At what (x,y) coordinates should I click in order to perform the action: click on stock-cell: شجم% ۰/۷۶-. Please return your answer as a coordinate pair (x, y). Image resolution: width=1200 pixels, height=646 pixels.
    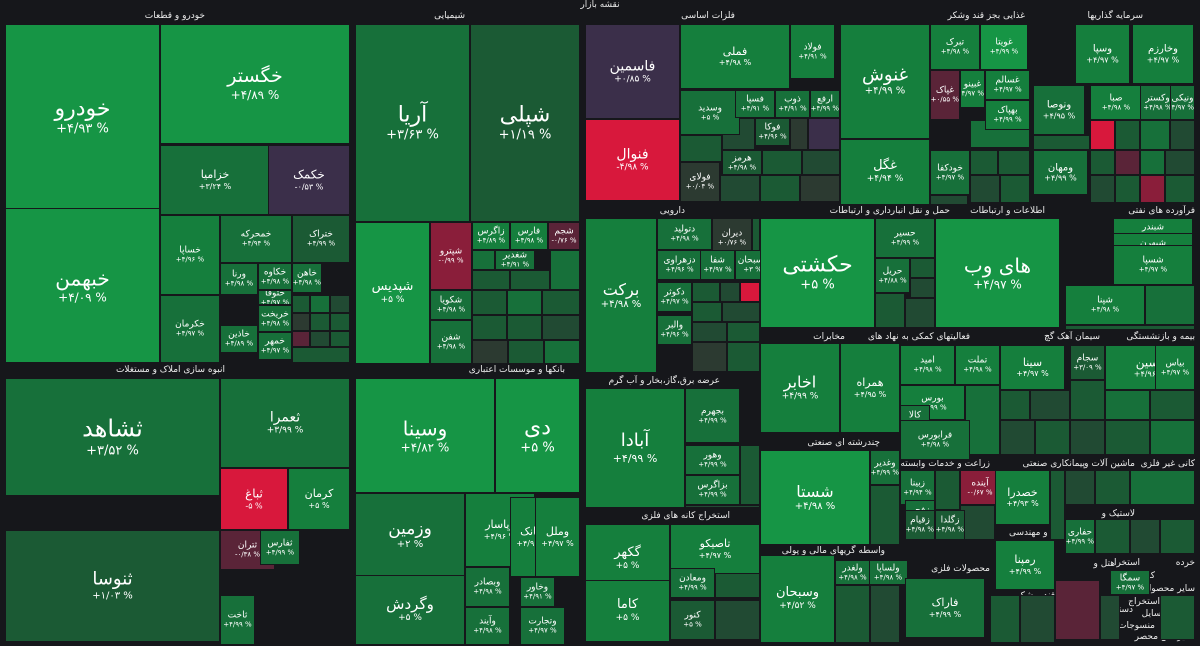
    Looking at the image, I should click on (564, 236).